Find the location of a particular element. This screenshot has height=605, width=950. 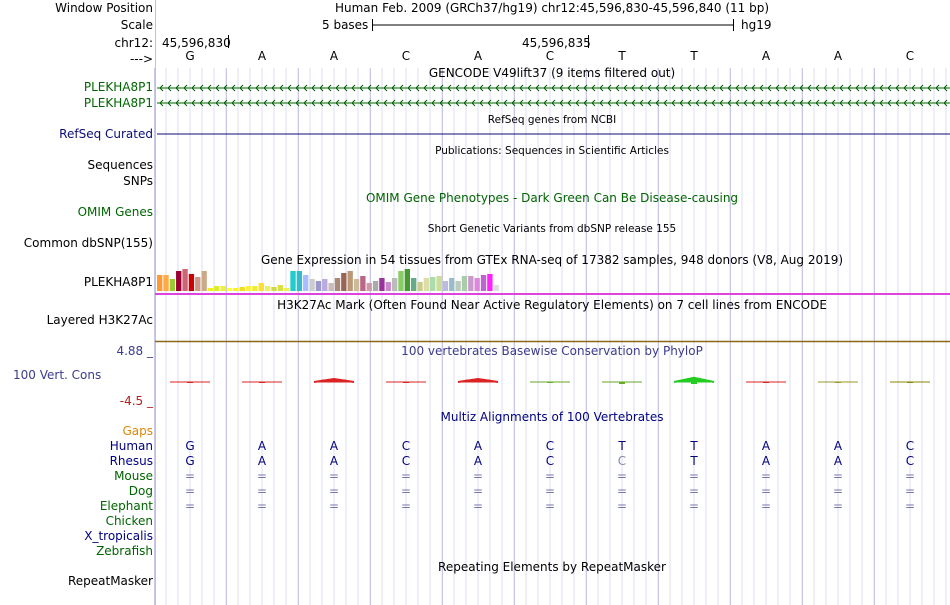

scale-value: 5 bases is located at coordinates (345, 25).